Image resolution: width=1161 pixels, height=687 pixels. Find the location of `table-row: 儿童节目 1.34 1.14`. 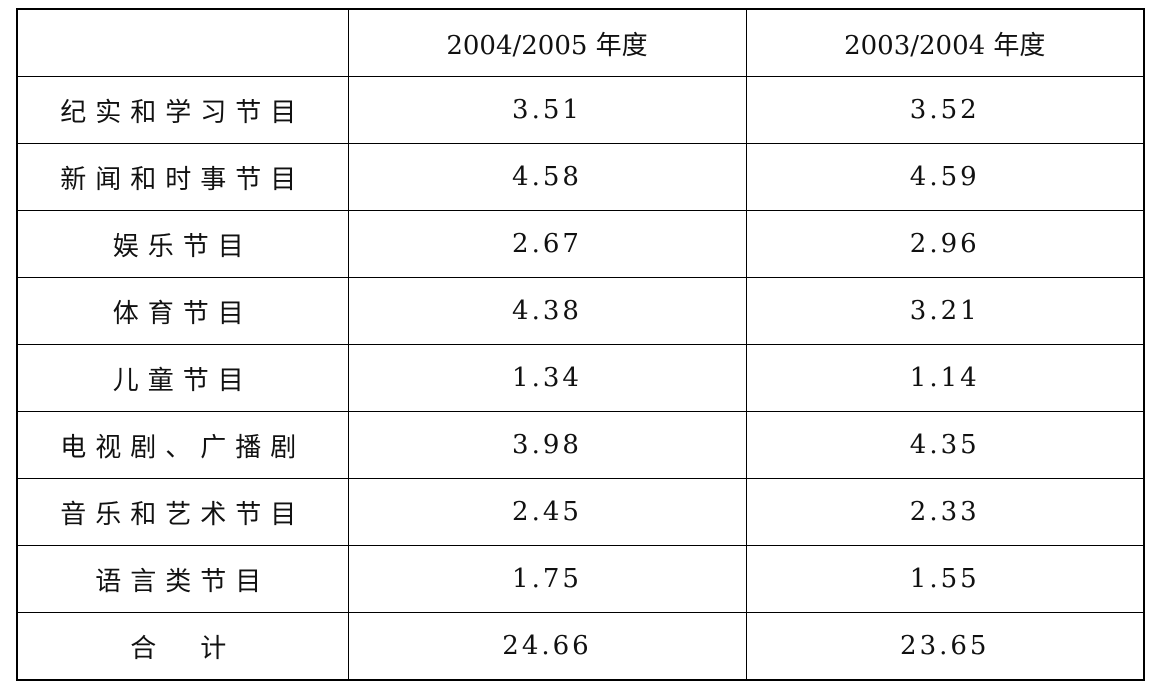

table-row: 儿童节目 1.34 1.14 is located at coordinates (580, 378).